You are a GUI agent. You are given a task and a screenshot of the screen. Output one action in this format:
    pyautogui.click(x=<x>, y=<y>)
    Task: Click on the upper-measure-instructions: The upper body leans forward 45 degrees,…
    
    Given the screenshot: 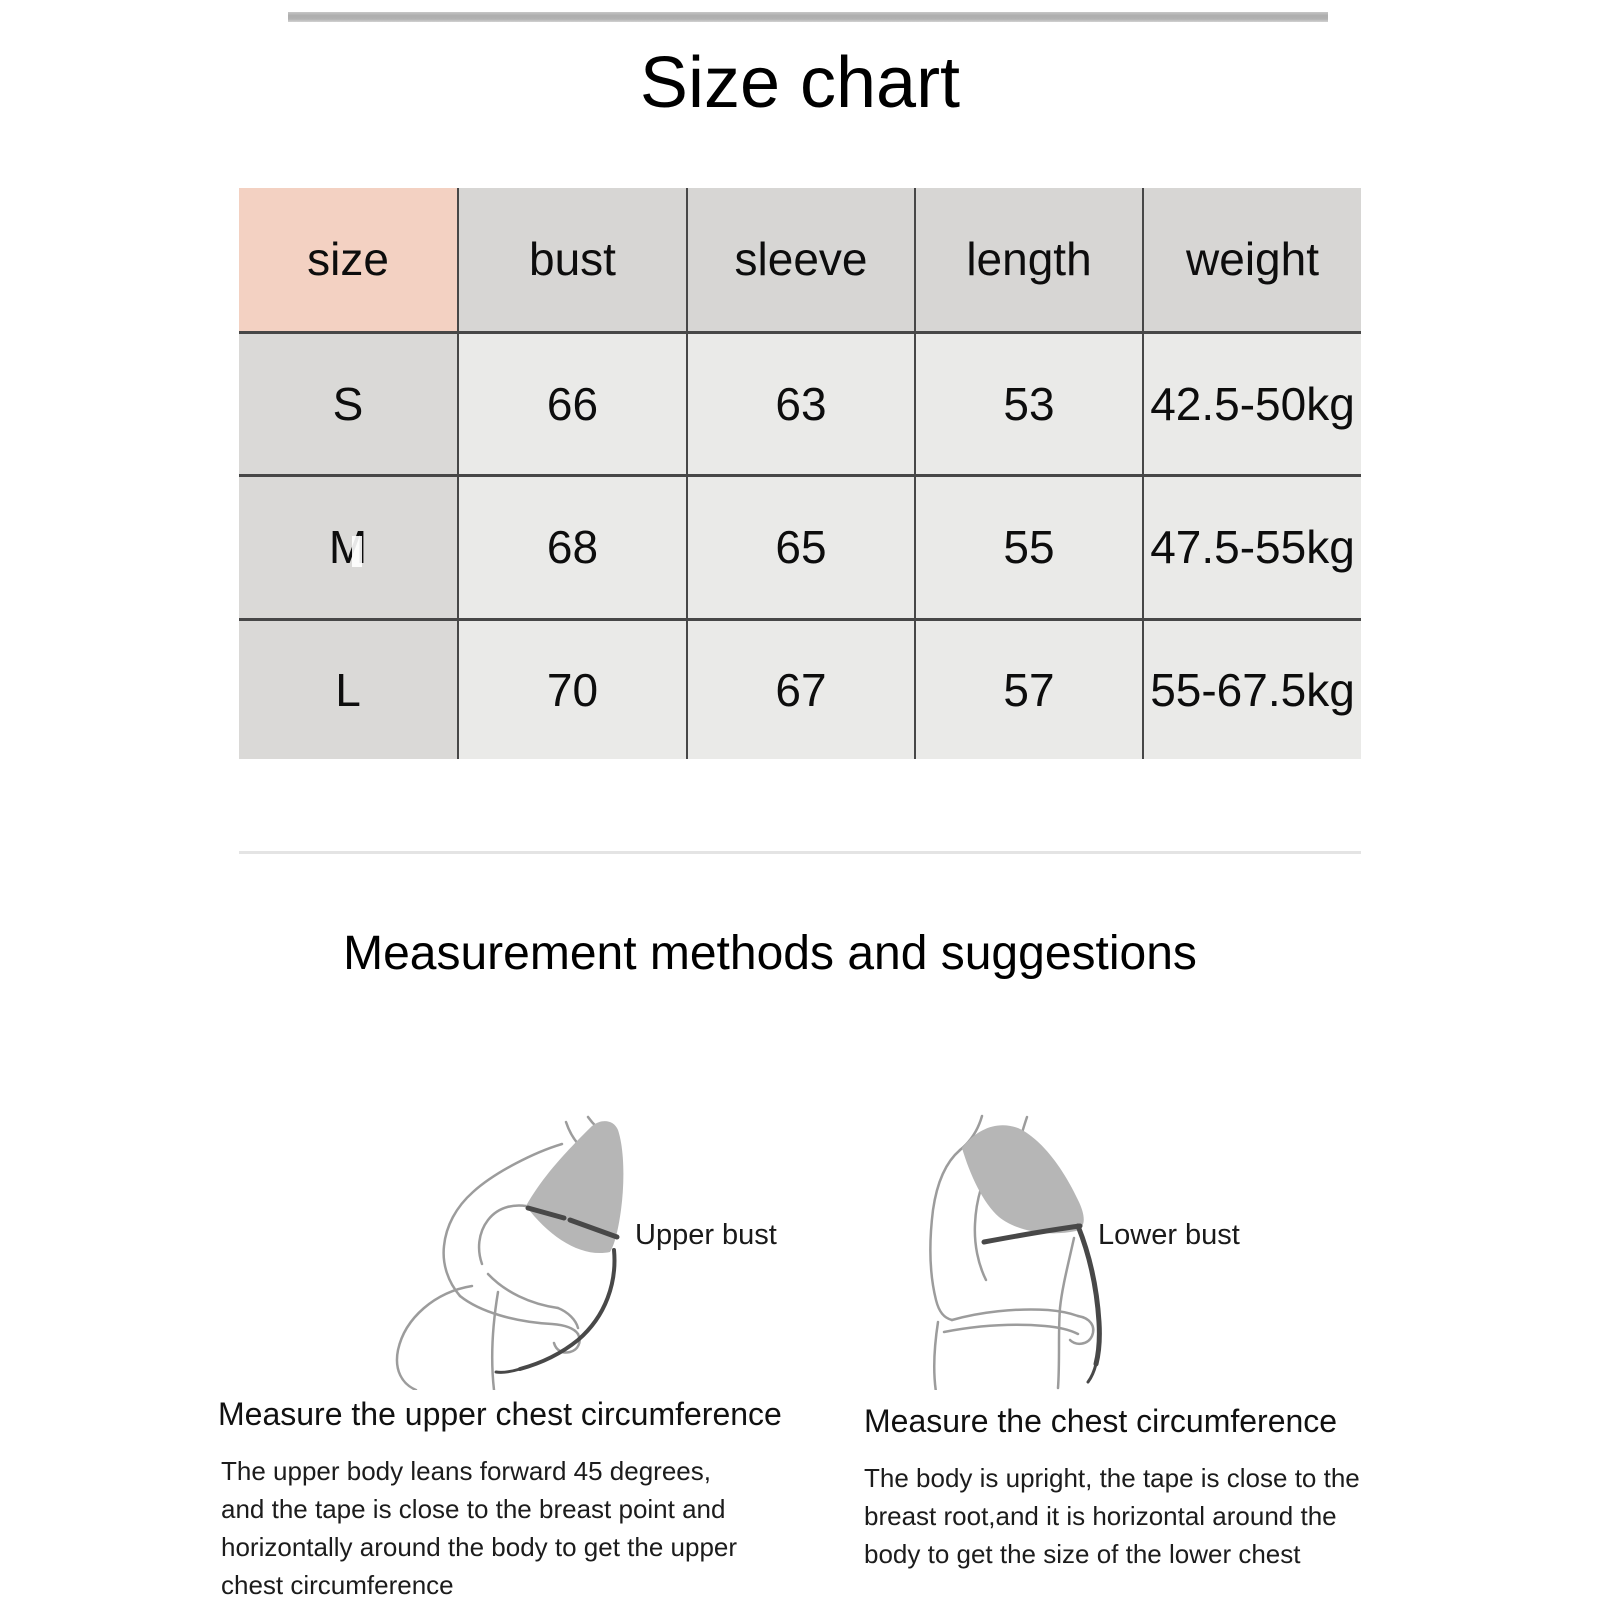 What is the action you would take?
    pyautogui.click(x=479, y=1528)
    